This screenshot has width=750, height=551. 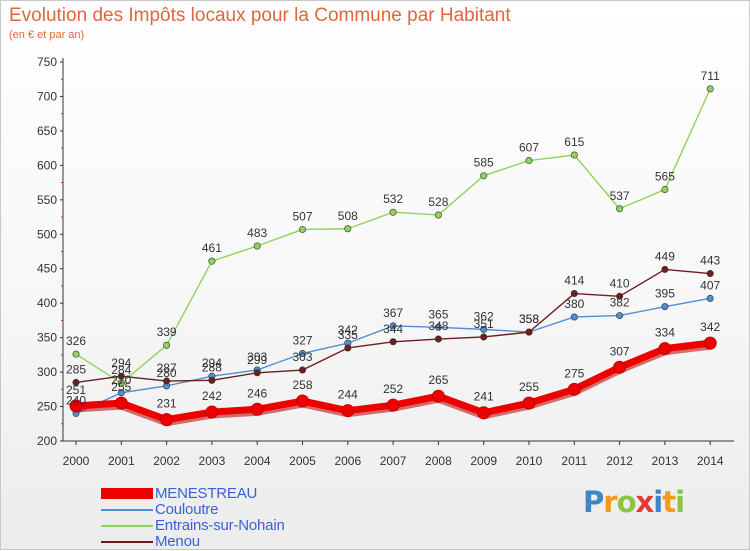 I want to click on data-label: 528, so click(x=438, y=202).